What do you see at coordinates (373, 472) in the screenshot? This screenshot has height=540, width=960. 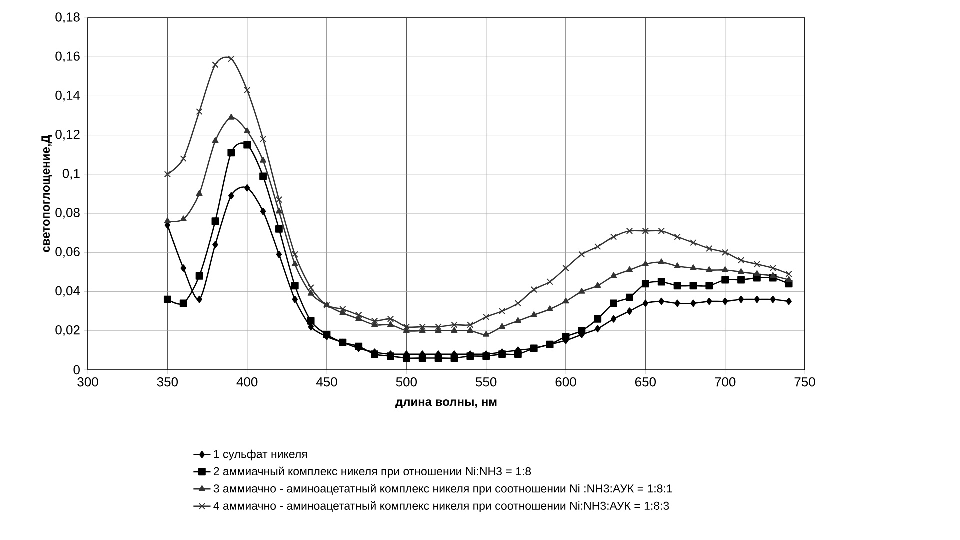 I see `legend-label: 2 аммиачный комплекс никеля при отношении Ni:NH3 = 1:8` at bounding box center [373, 472].